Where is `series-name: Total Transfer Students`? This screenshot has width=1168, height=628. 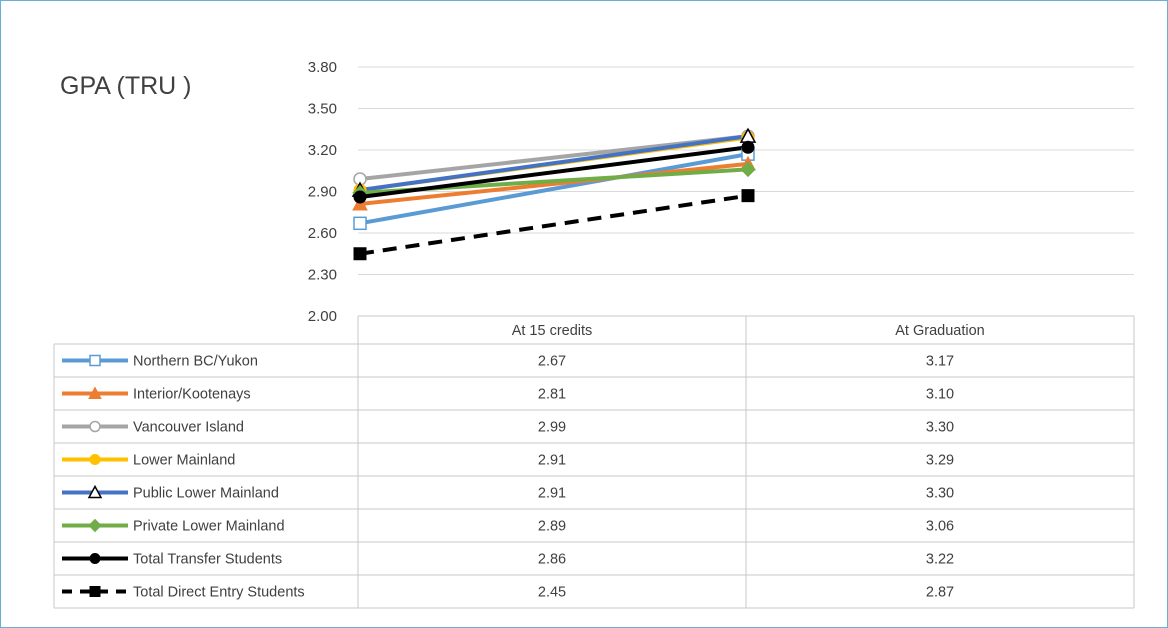
series-name: Total Transfer Students is located at coordinates (207, 560).